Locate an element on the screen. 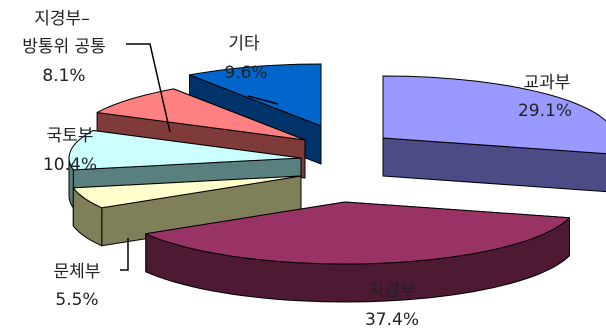  slice-munchebu is located at coordinates (187, 192).